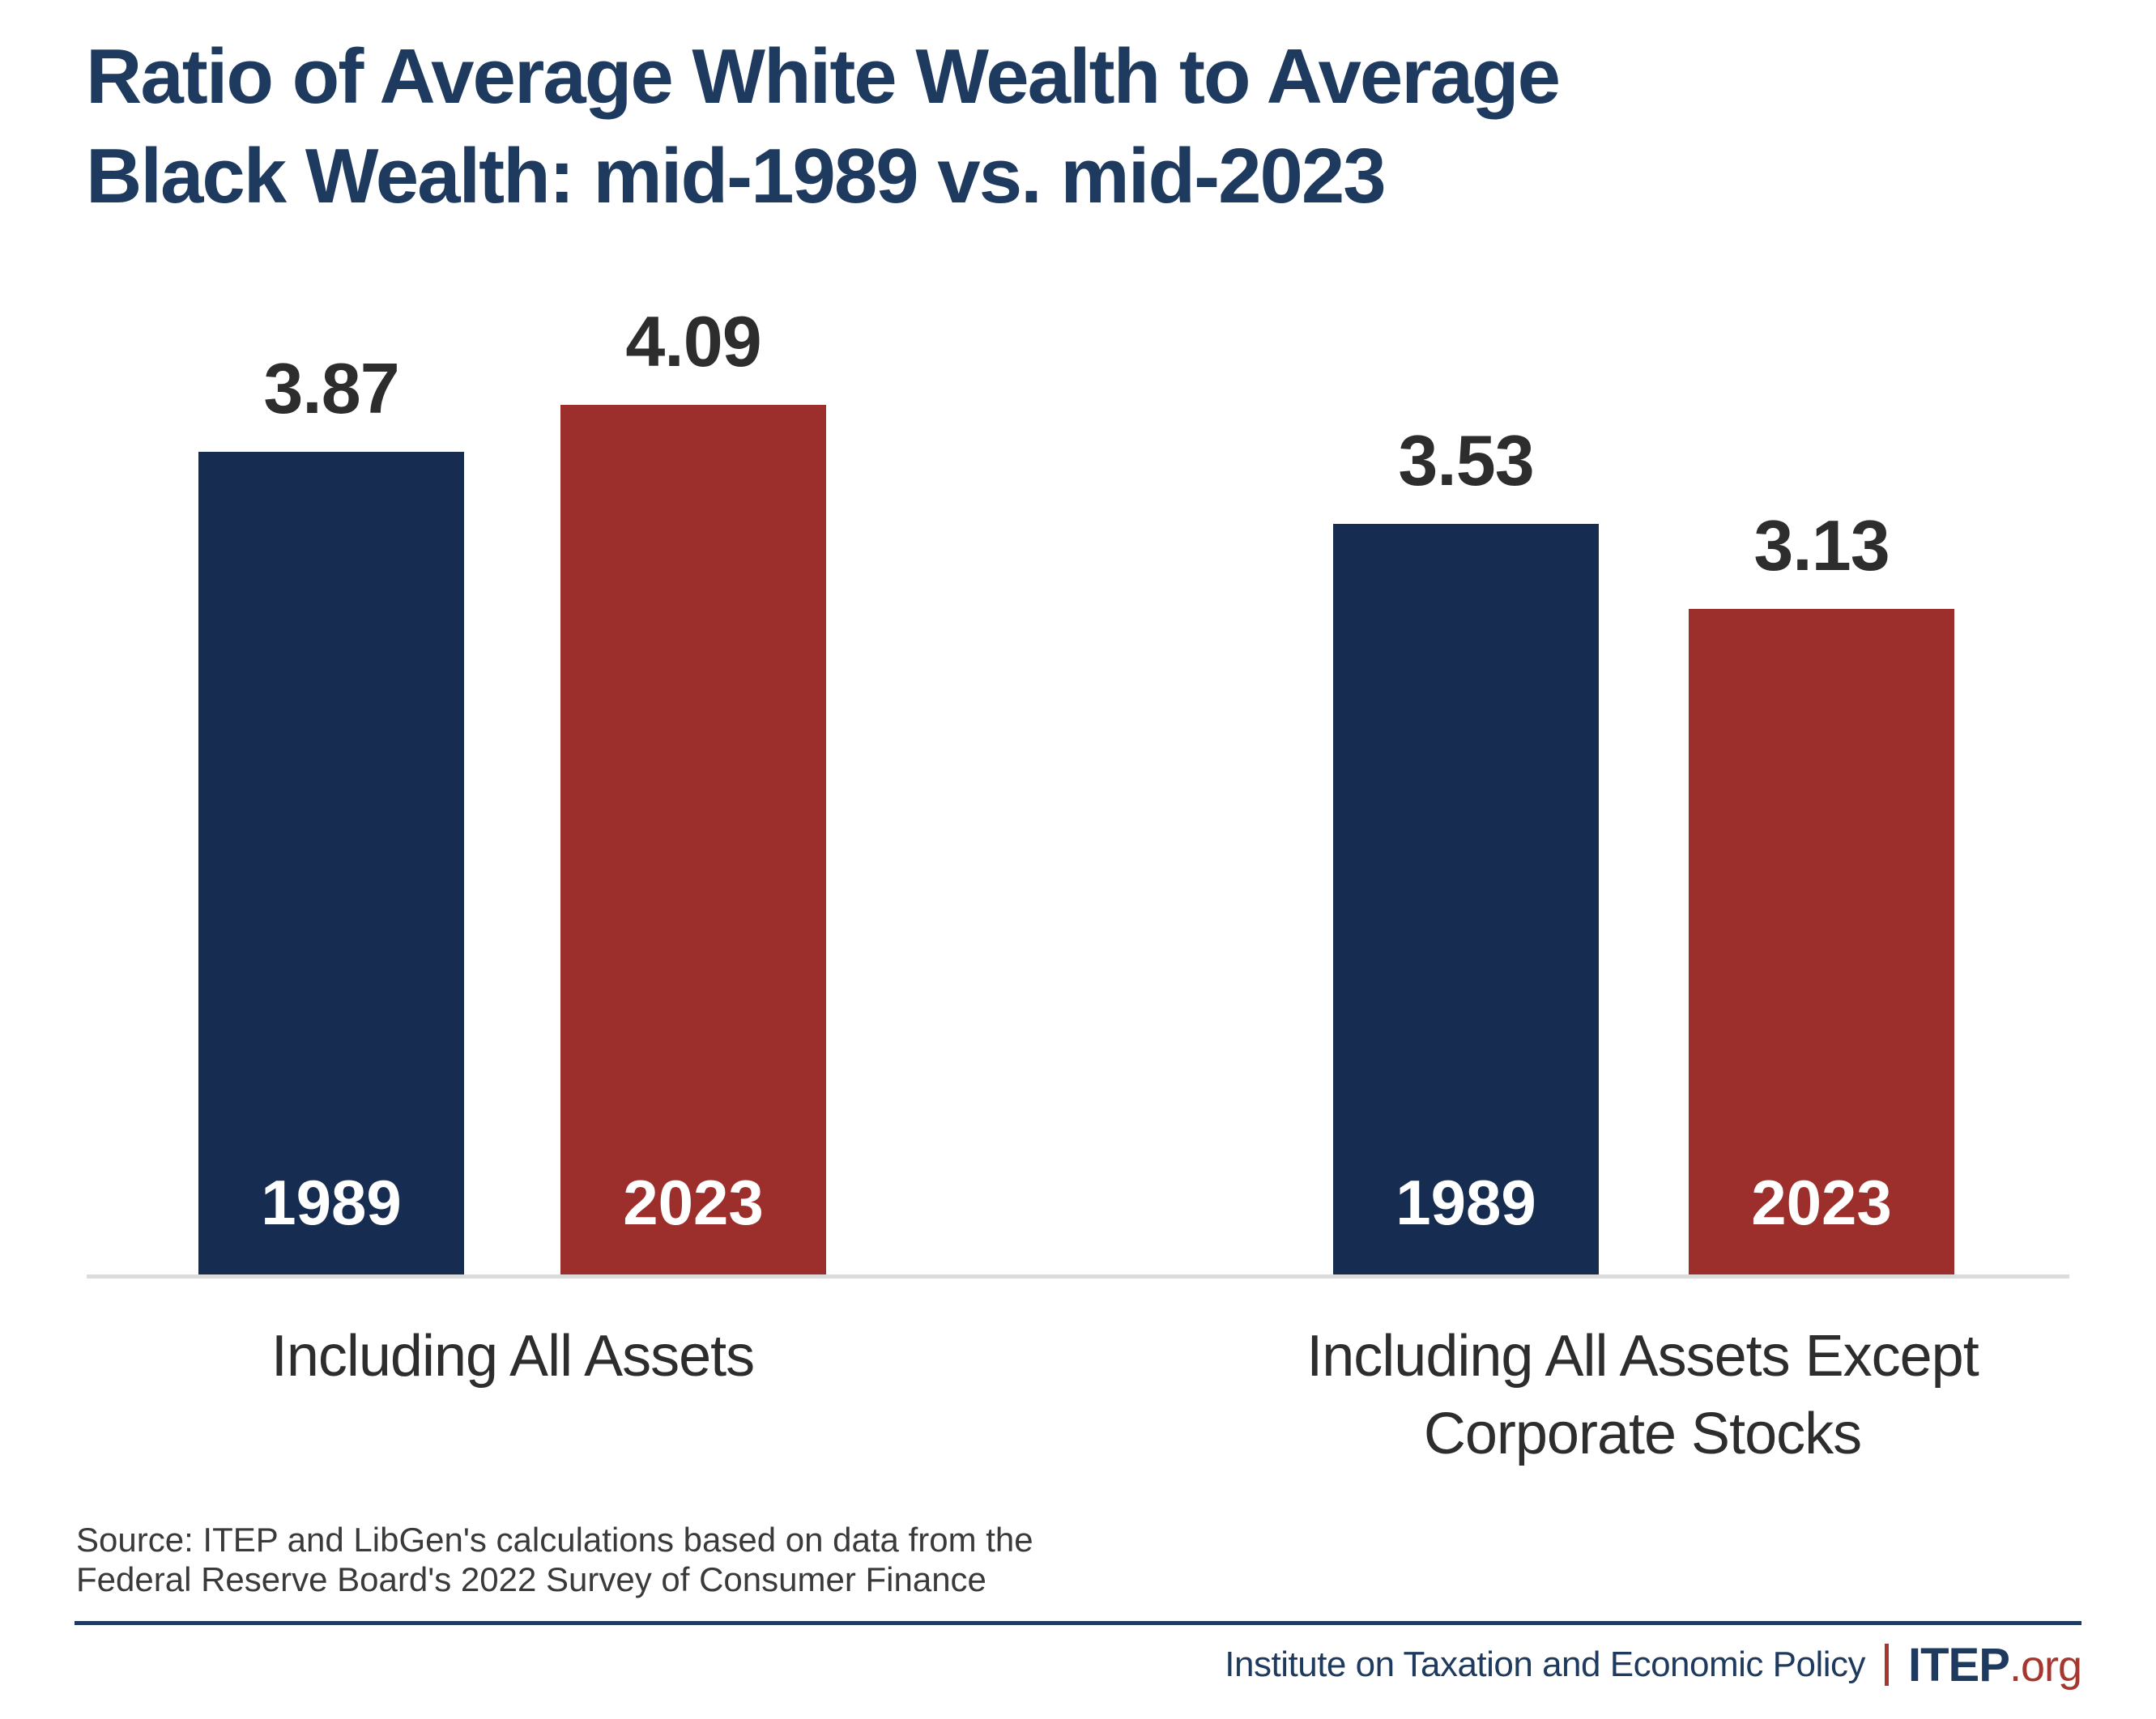 This screenshot has height=1719, width=2156. Describe the element at coordinates (331, 863) in the screenshot. I see `bar-1989-all-assets: 1989` at that location.